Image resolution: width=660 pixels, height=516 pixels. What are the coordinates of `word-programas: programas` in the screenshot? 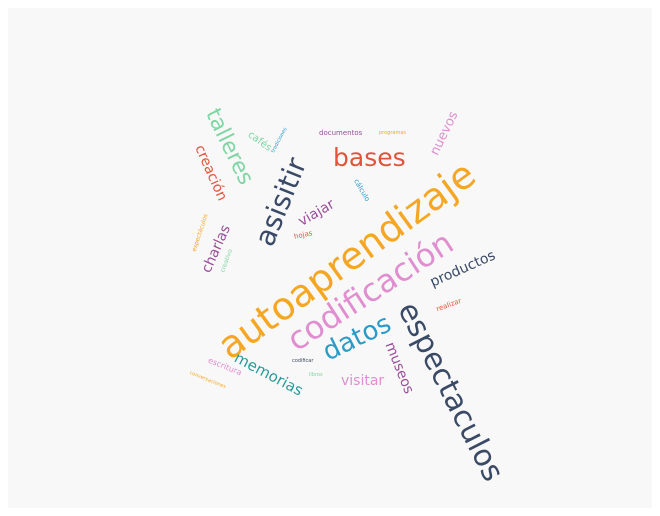 It's located at (393, 133).